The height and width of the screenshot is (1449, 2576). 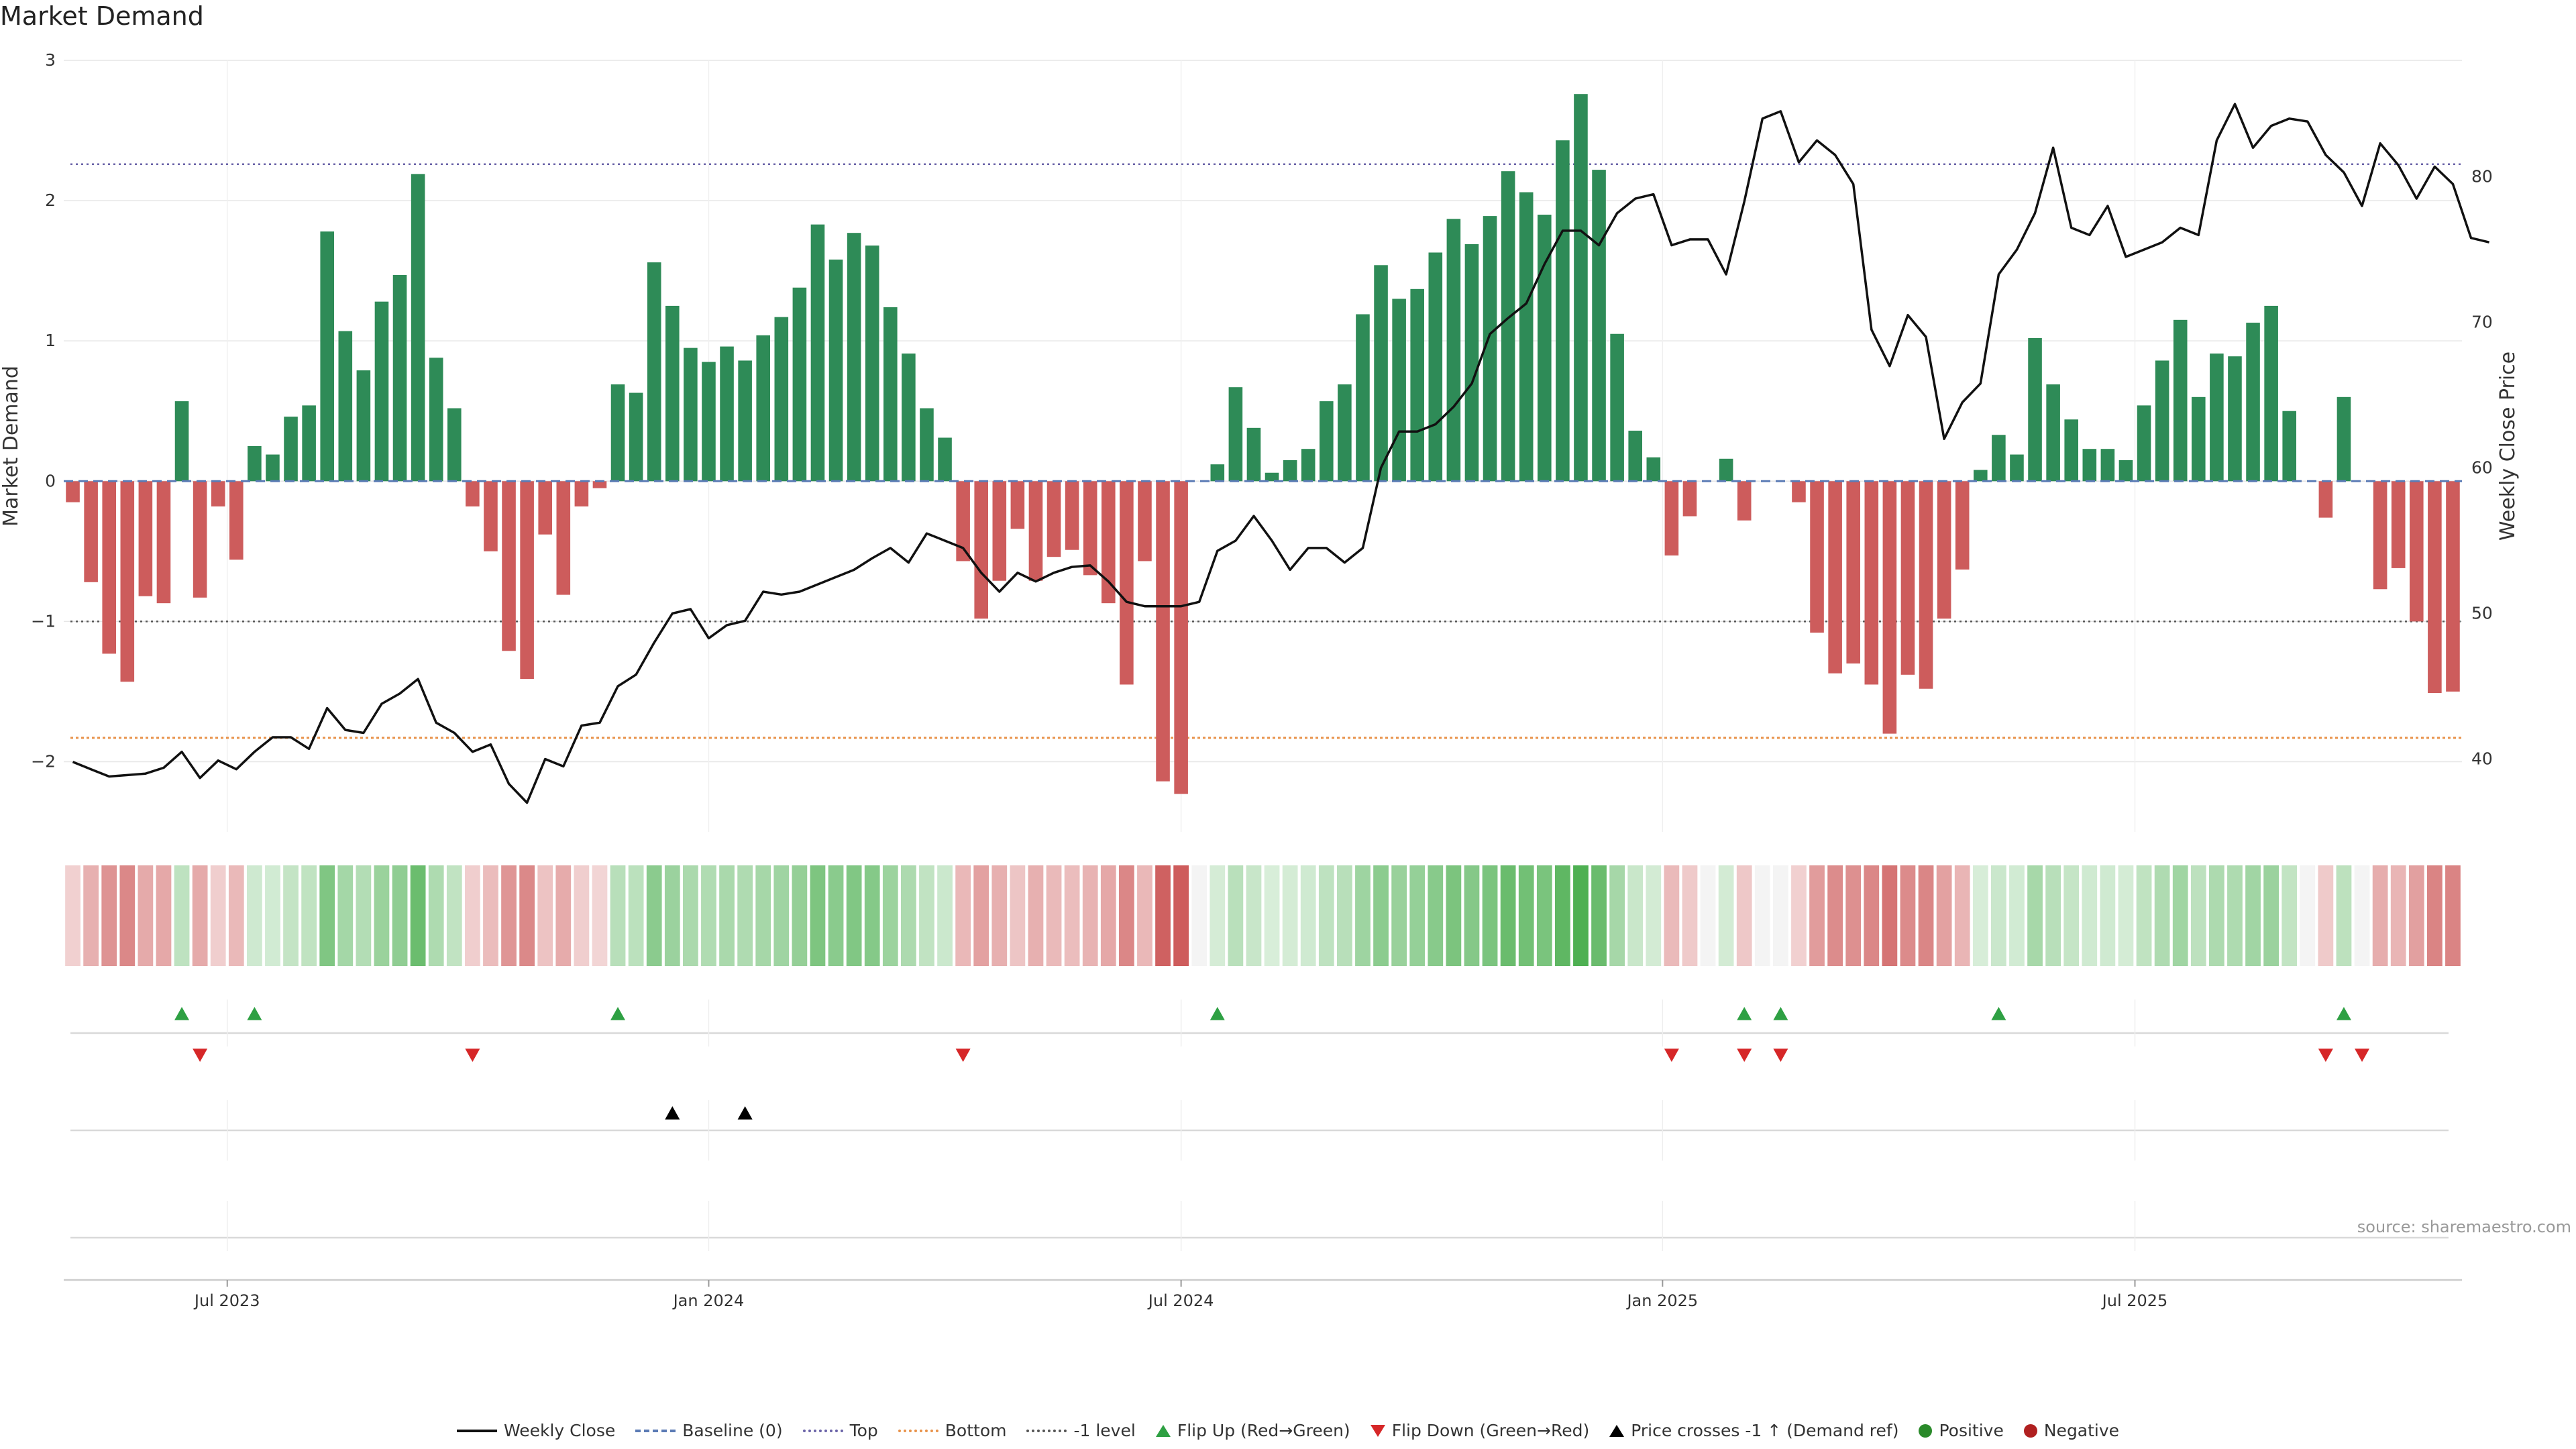 What do you see at coordinates (1753, 1430) in the screenshot?
I see `legend-item: Price crosses -1 ↑ (Demand ref)` at bounding box center [1753, 1430].